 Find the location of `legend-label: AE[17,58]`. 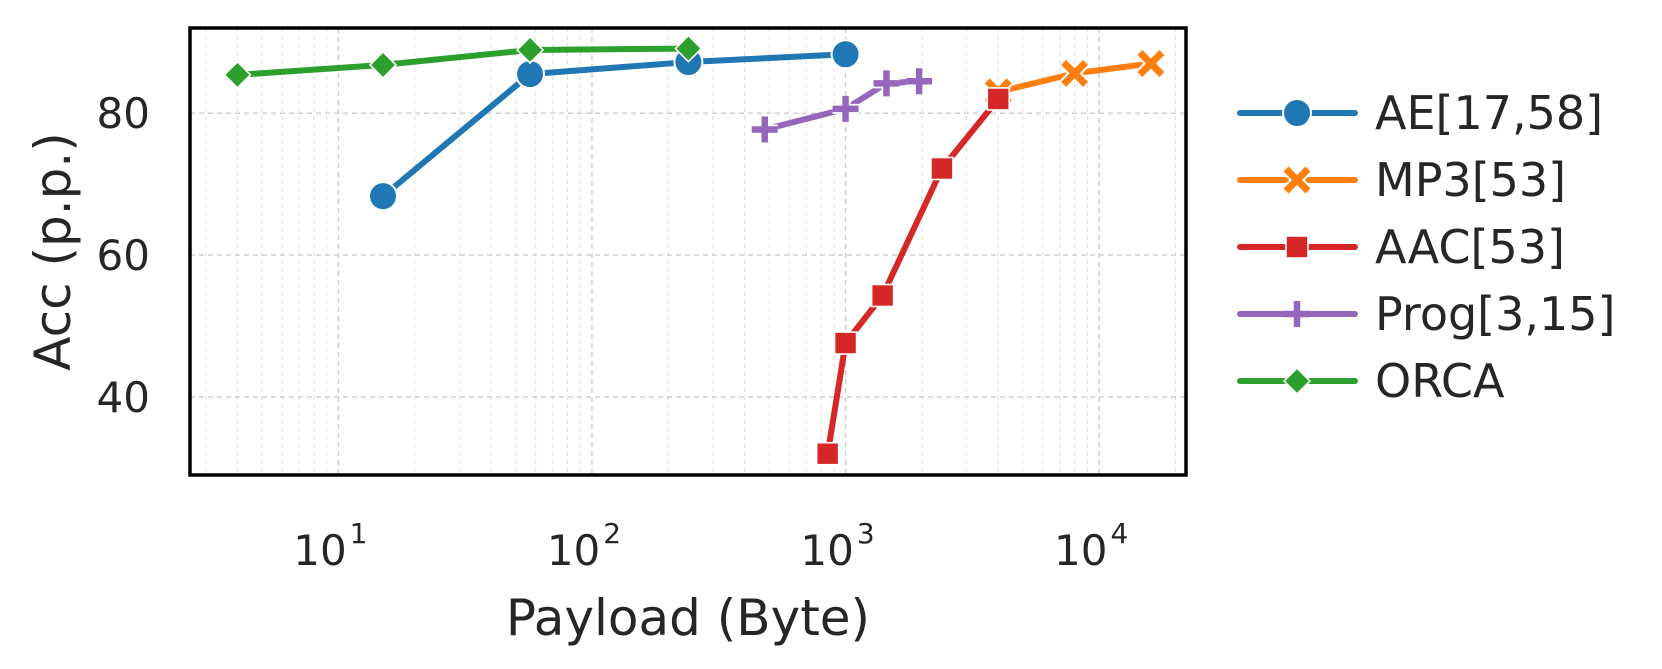

legend-label: AE[17,58] is located at coordinates (1489, 113).